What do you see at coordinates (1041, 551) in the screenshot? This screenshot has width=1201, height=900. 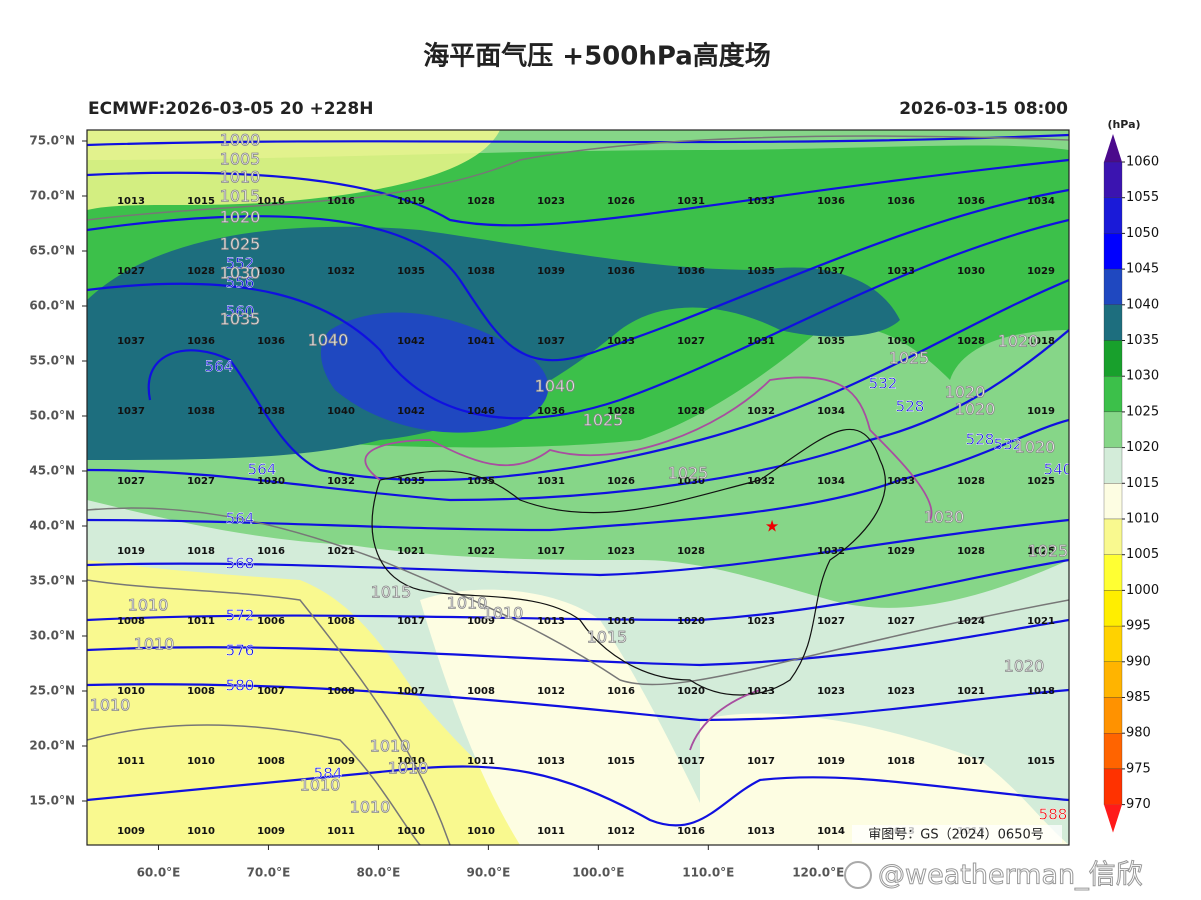 I see `pressure-value: 1025` at bounding box center [1041, 551].